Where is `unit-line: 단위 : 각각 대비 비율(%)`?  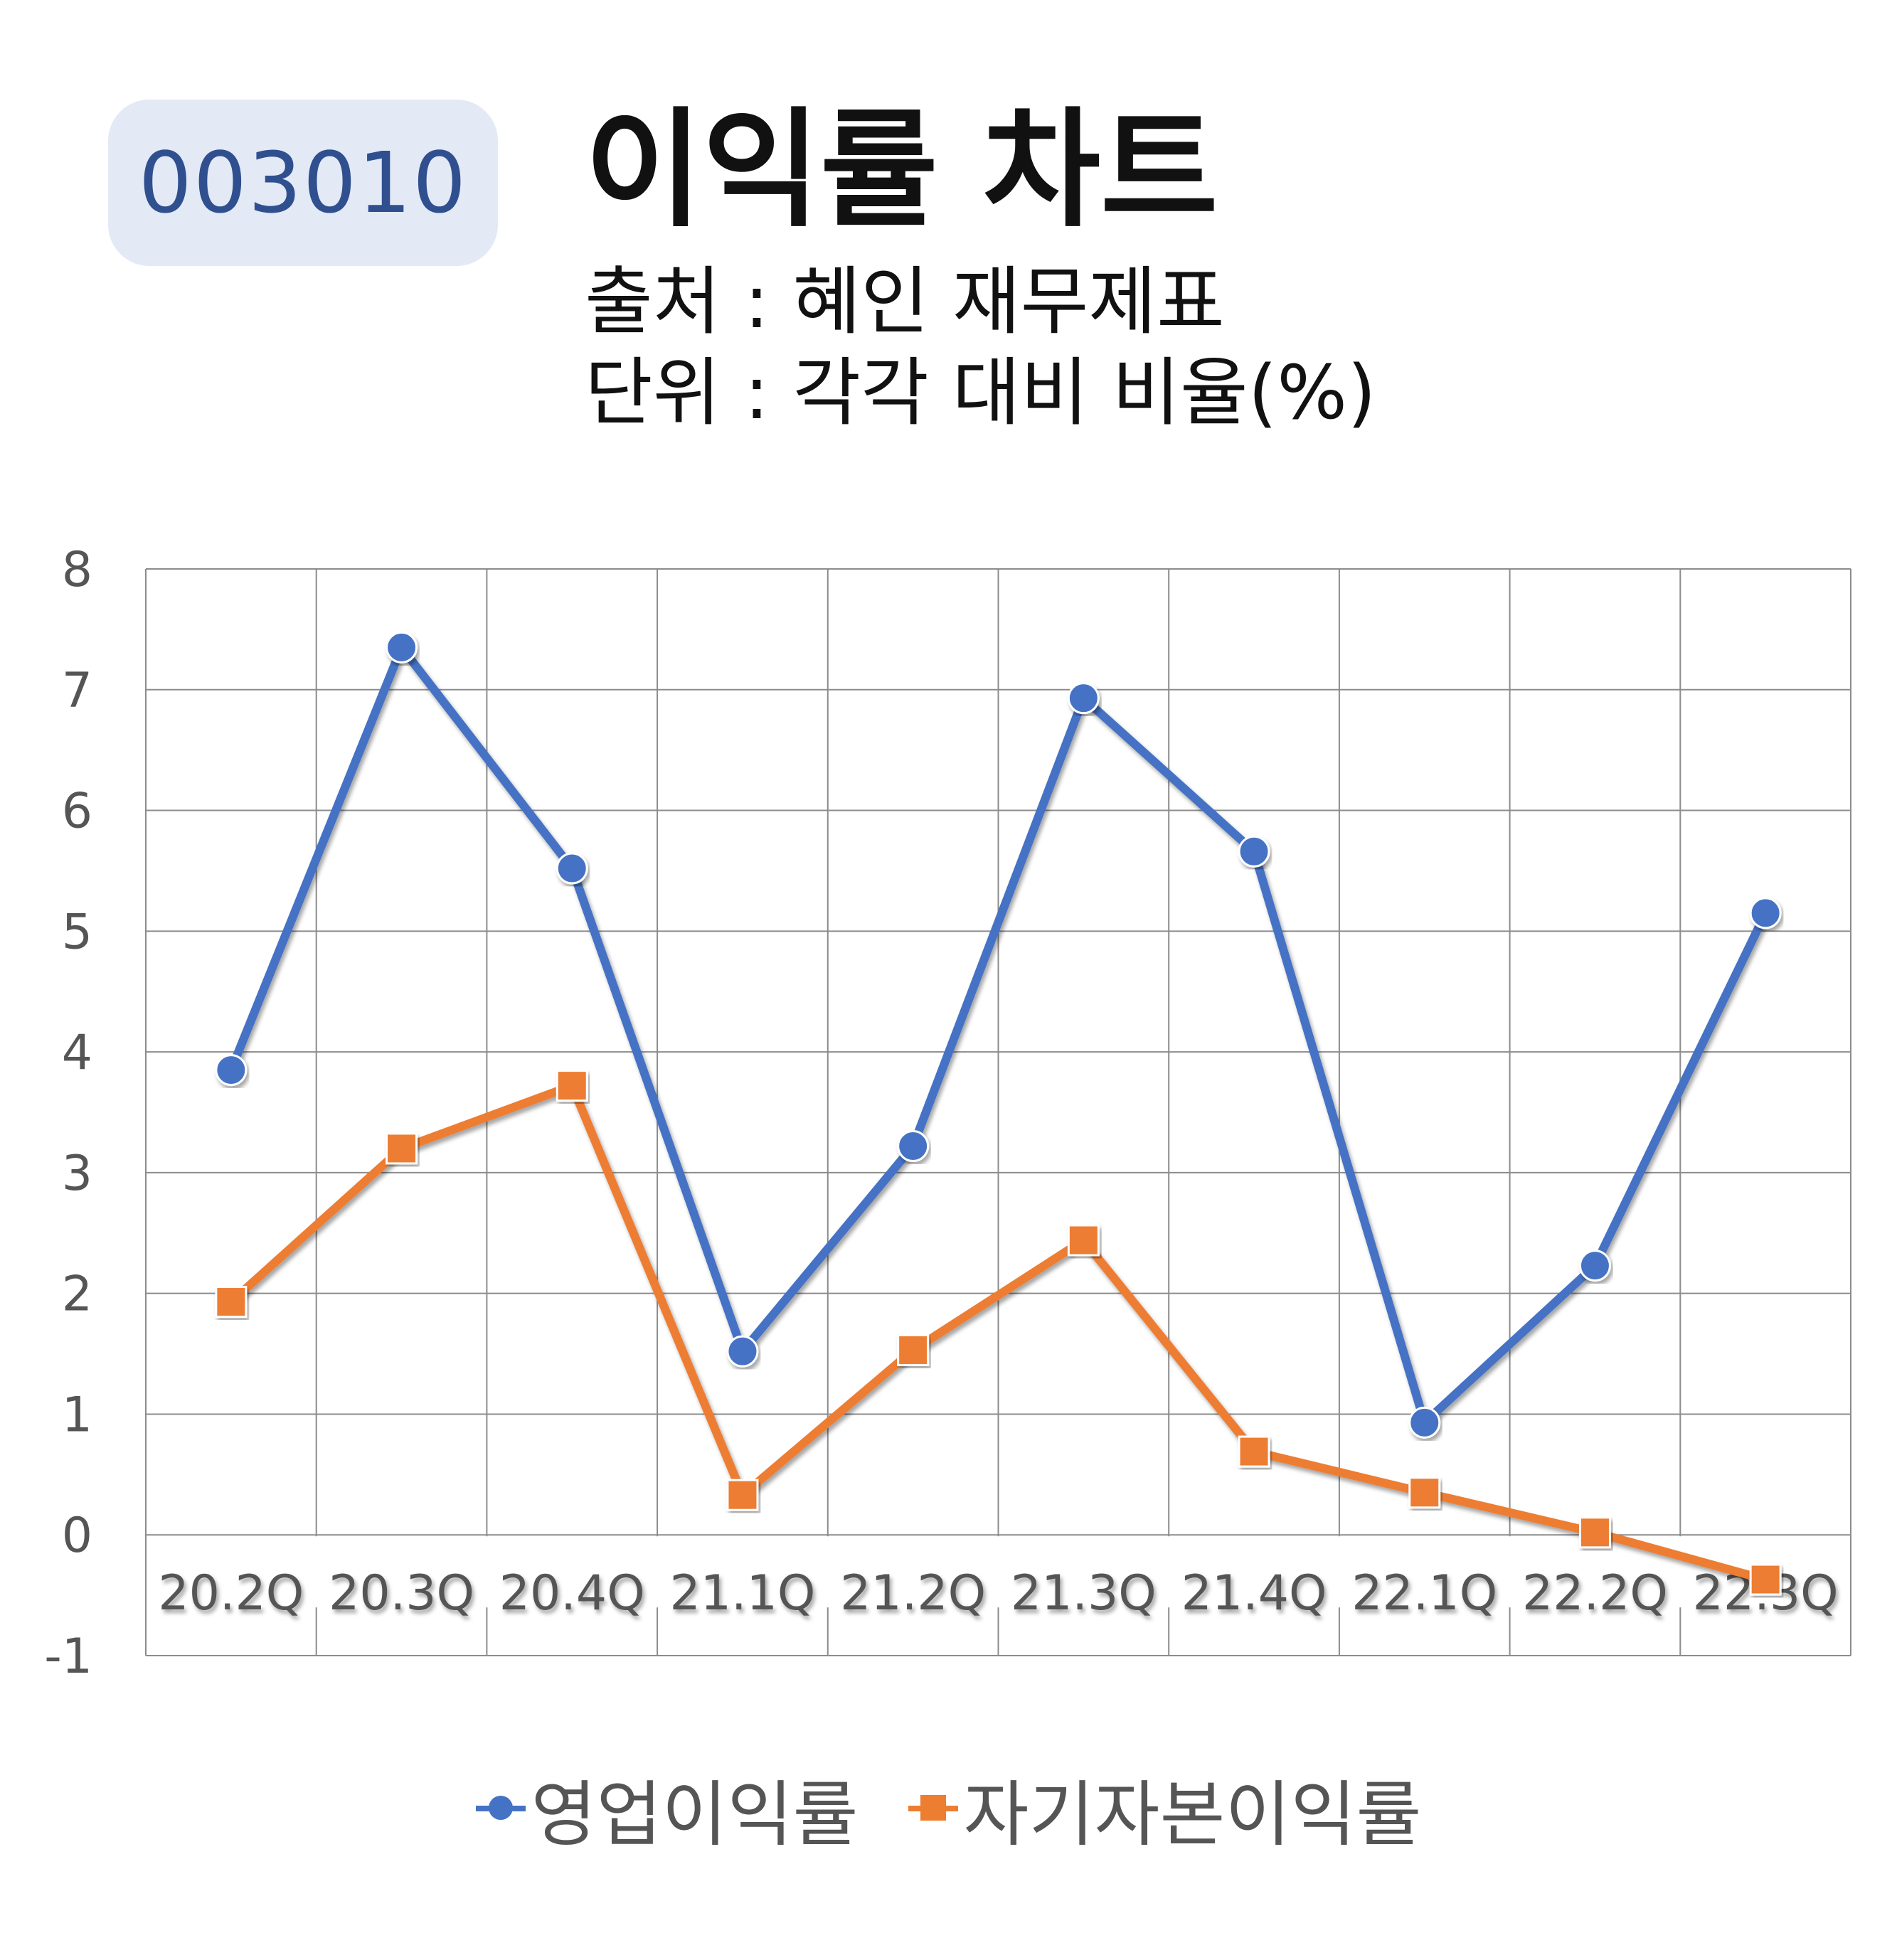 unit-line: 단위 : 각각 대비 비율(%) is located at coordinates (981, 392).